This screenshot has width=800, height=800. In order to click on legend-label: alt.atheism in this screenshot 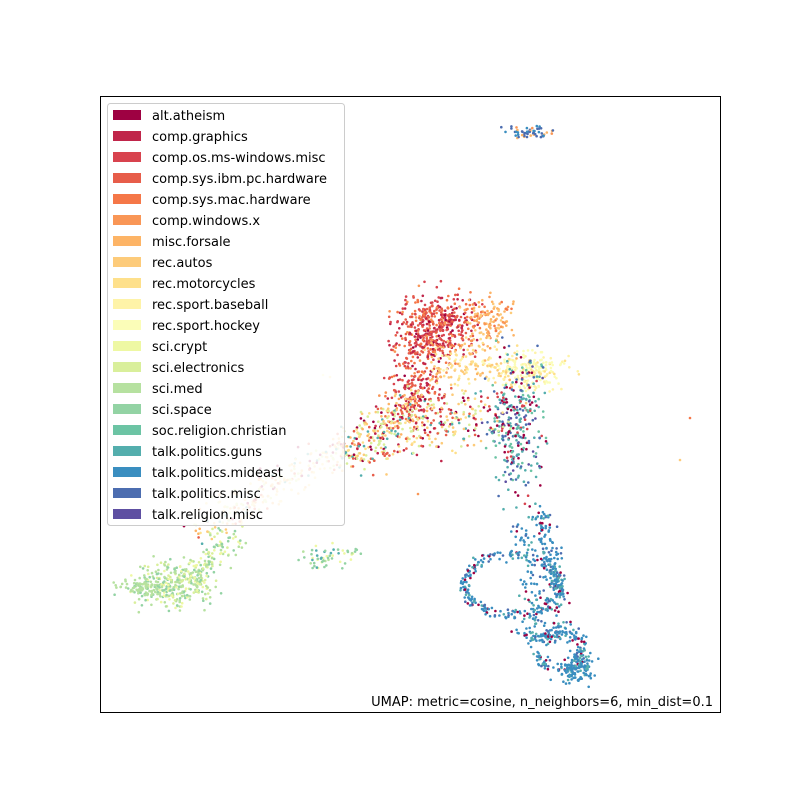, I will do `click(188, 116)`.